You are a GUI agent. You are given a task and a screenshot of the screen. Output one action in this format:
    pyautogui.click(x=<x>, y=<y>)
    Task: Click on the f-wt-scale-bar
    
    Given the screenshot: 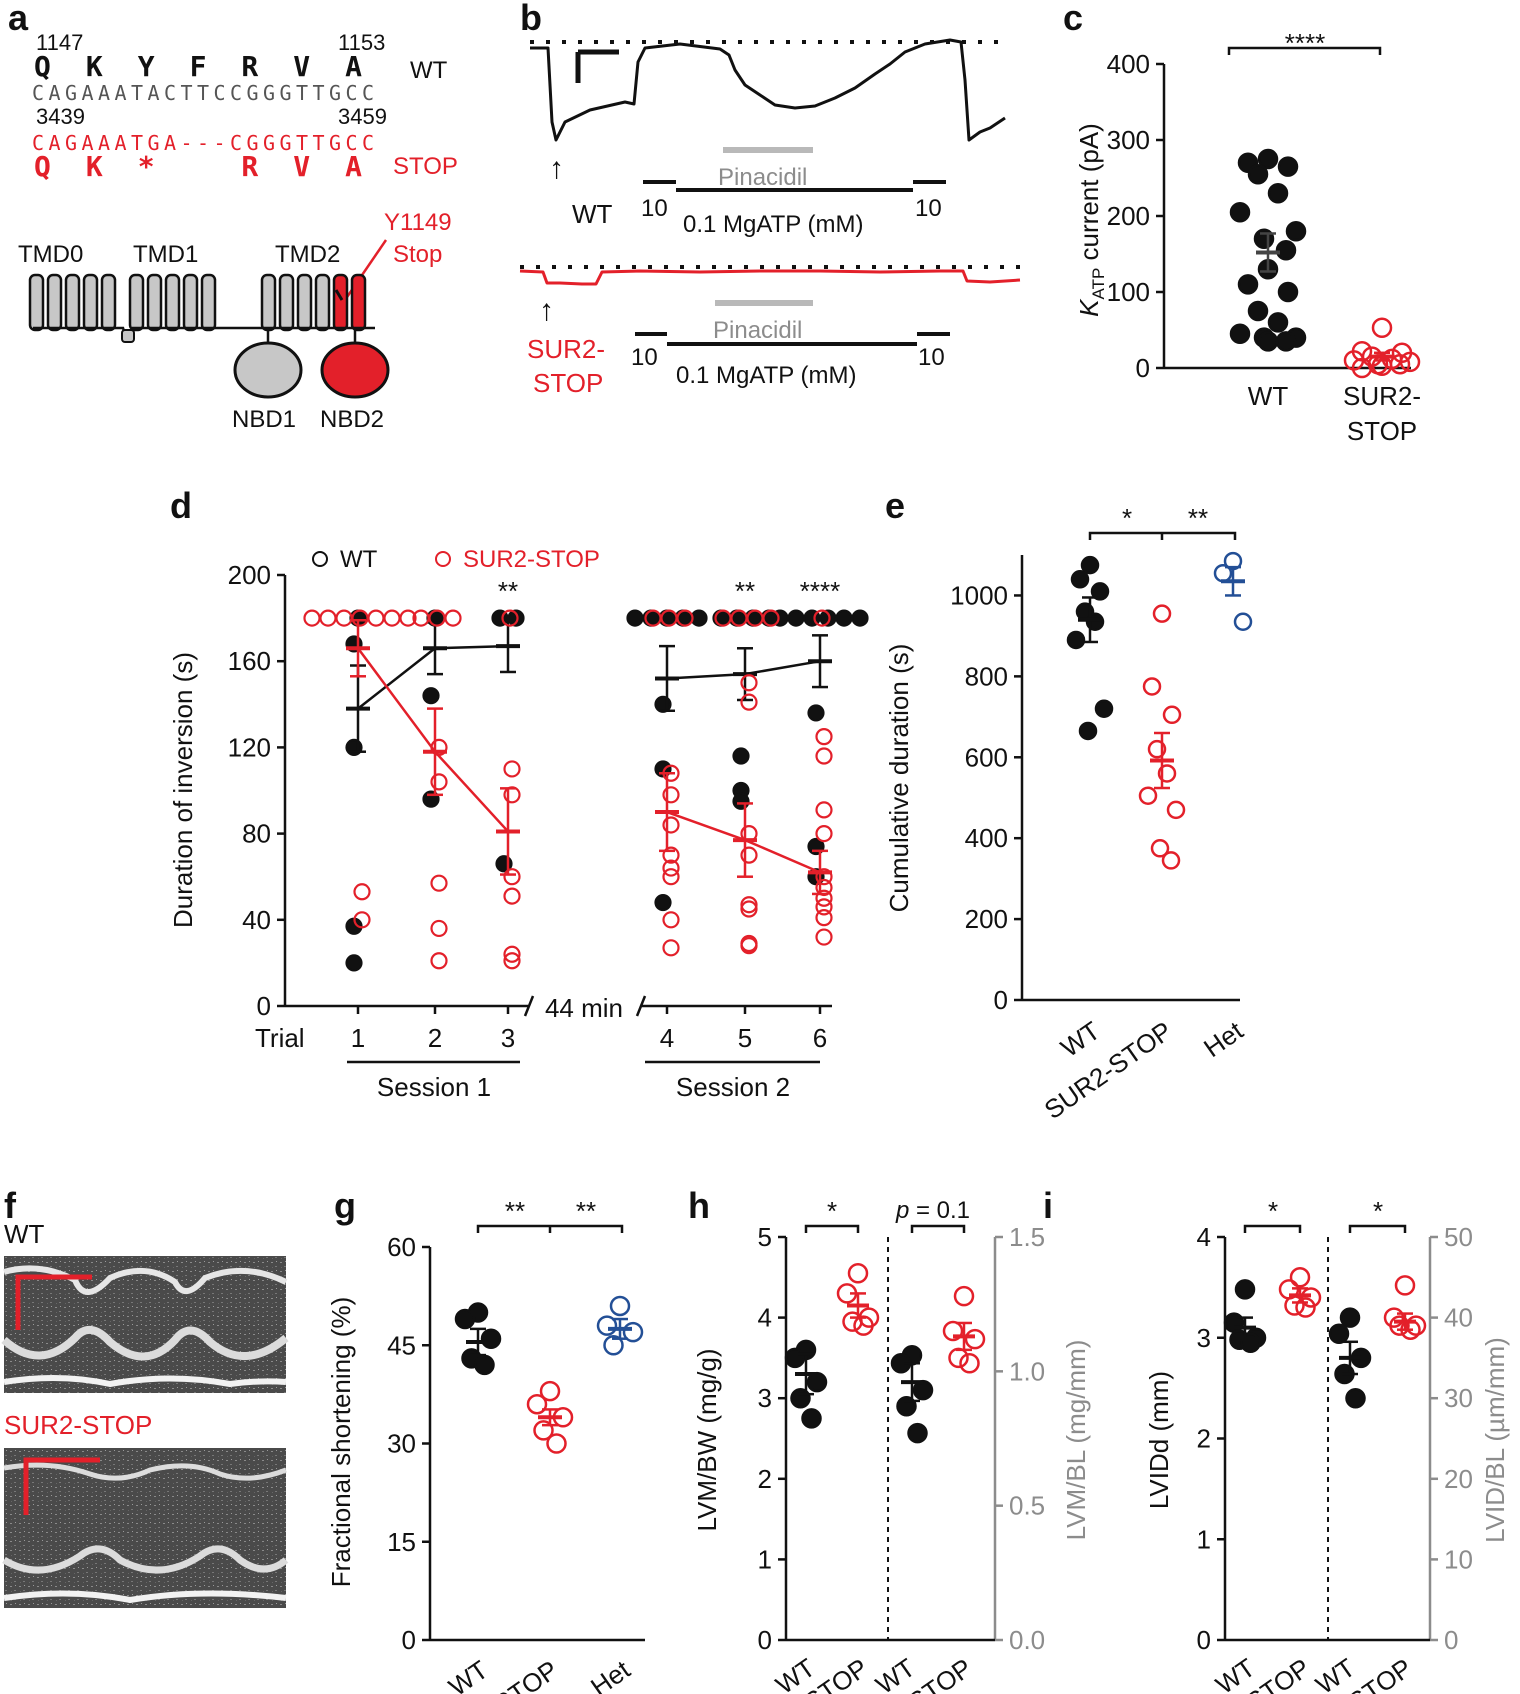 What is the action you would take?
    pyautogui.click(x=53, y=1302)
    